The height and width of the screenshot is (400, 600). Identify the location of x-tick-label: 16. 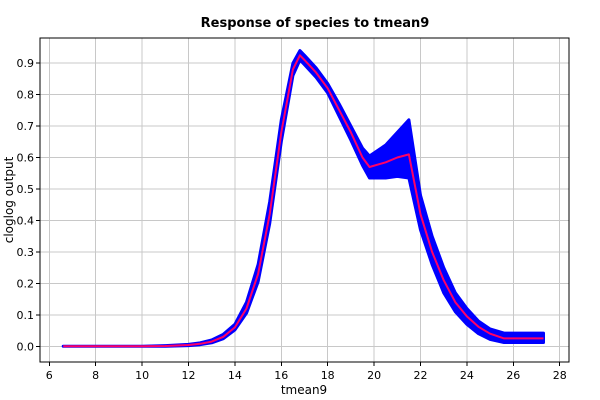
(281, 375).